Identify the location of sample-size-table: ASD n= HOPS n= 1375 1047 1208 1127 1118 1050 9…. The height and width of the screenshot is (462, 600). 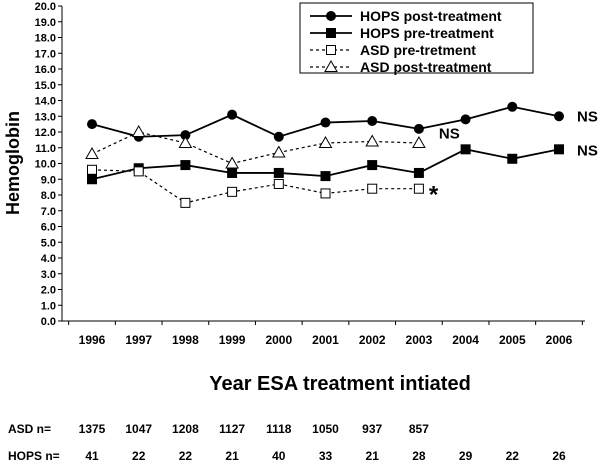
(287, 442).